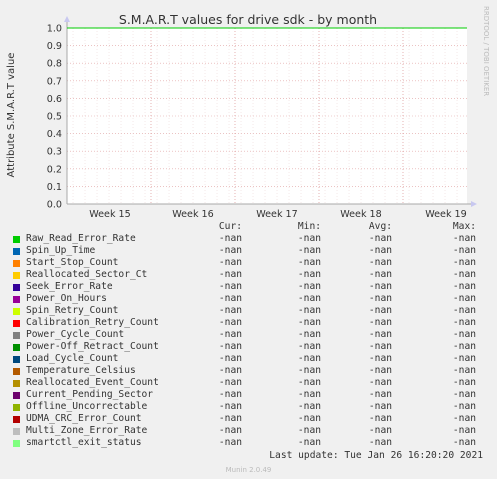 The image size is (497, 479). What do you see at coordinates (248, 251) in the screenshot?
I see `legend-row: Spin_Up_Time -nan -nan -nan -nan` at bounding box center [248, 251].